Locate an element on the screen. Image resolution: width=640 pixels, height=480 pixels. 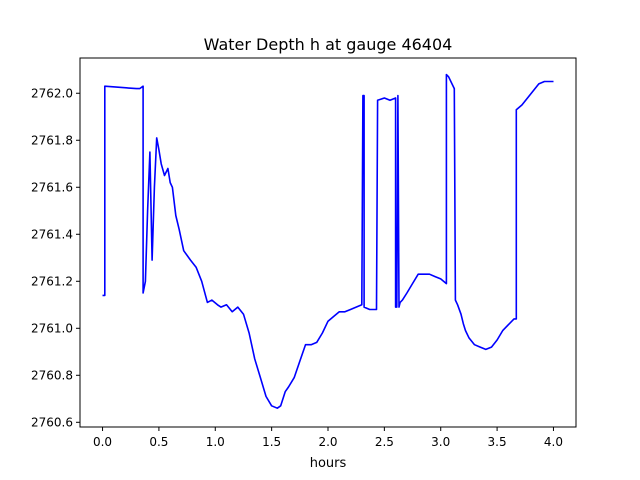
x-tick-label: 4.0 is located at coordinates (553, 442).